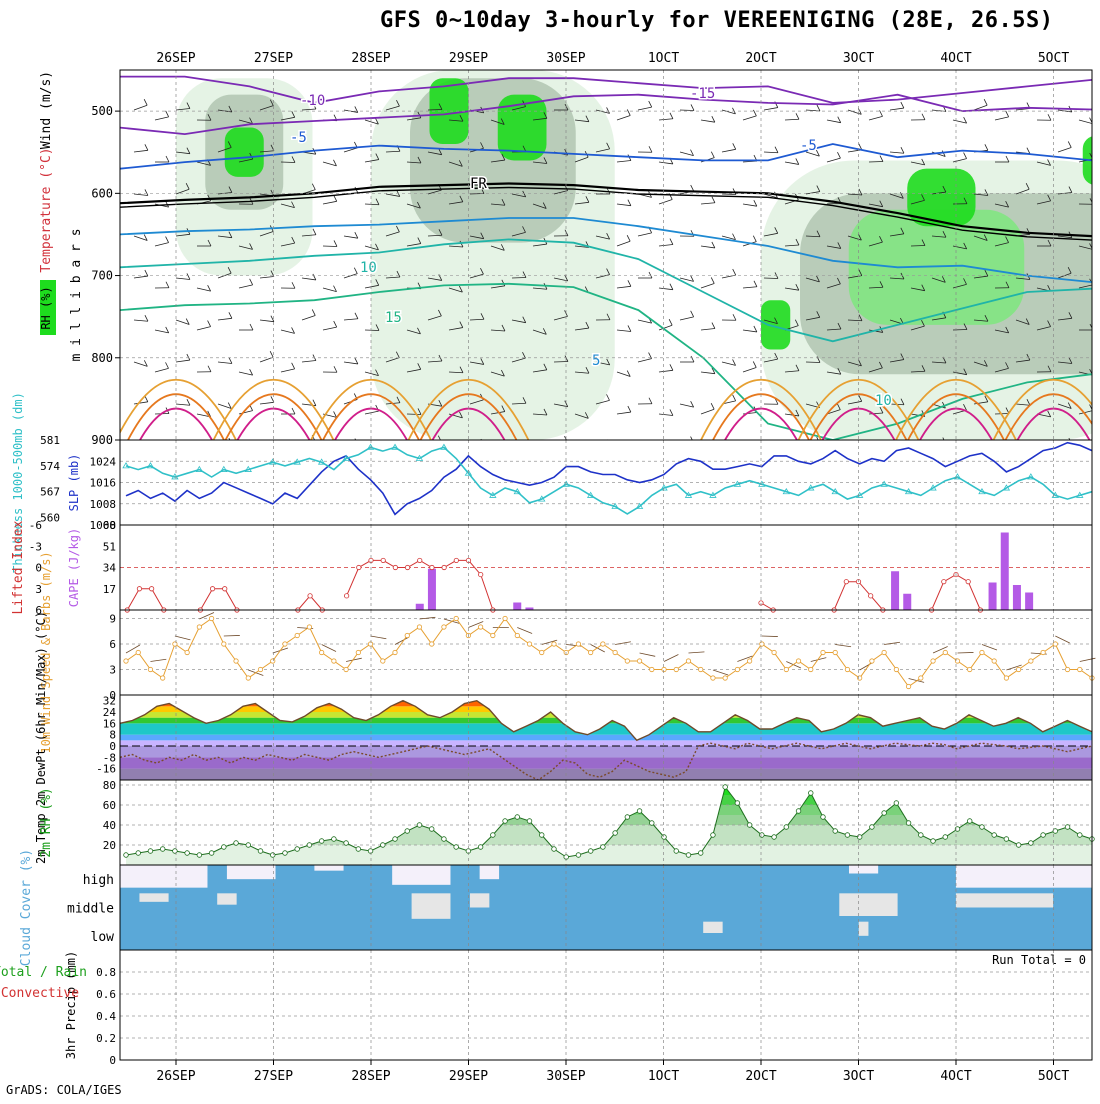  What do you see at coordinates (858, 58) in the screenshot?
I see `top-date-label: 3OCT` at bounding box center [858, 58].